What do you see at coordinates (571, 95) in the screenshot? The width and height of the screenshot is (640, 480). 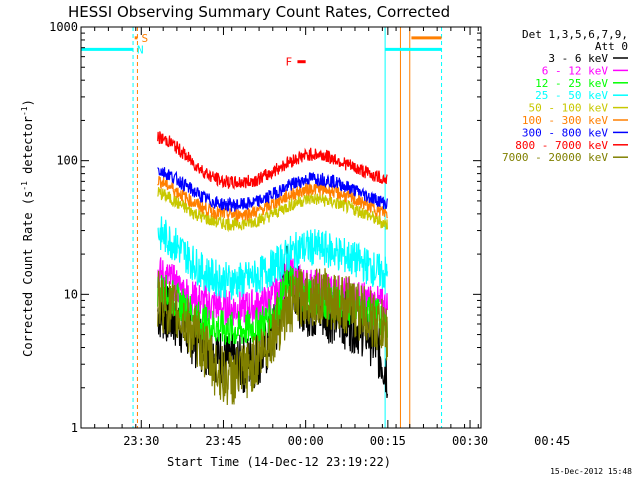 I see `legend-label: 25 - 50 keV` at bounding box center [571, 95].